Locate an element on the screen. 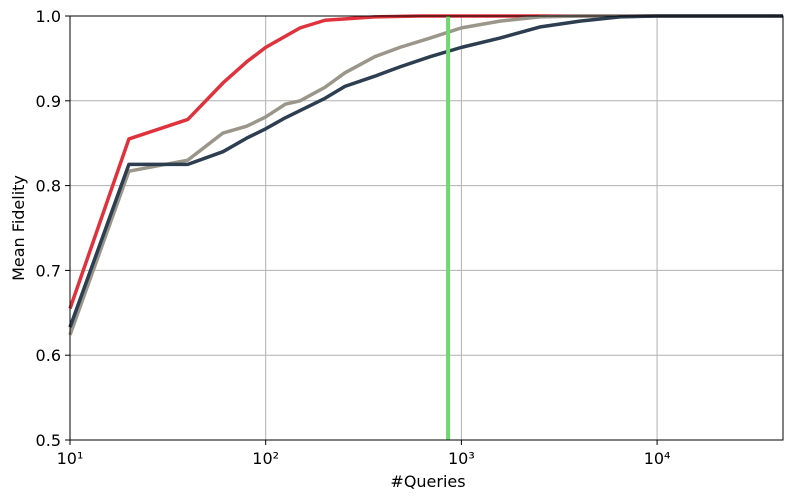  y-tick-label: 0.8 is located at coordinates (48, 186).